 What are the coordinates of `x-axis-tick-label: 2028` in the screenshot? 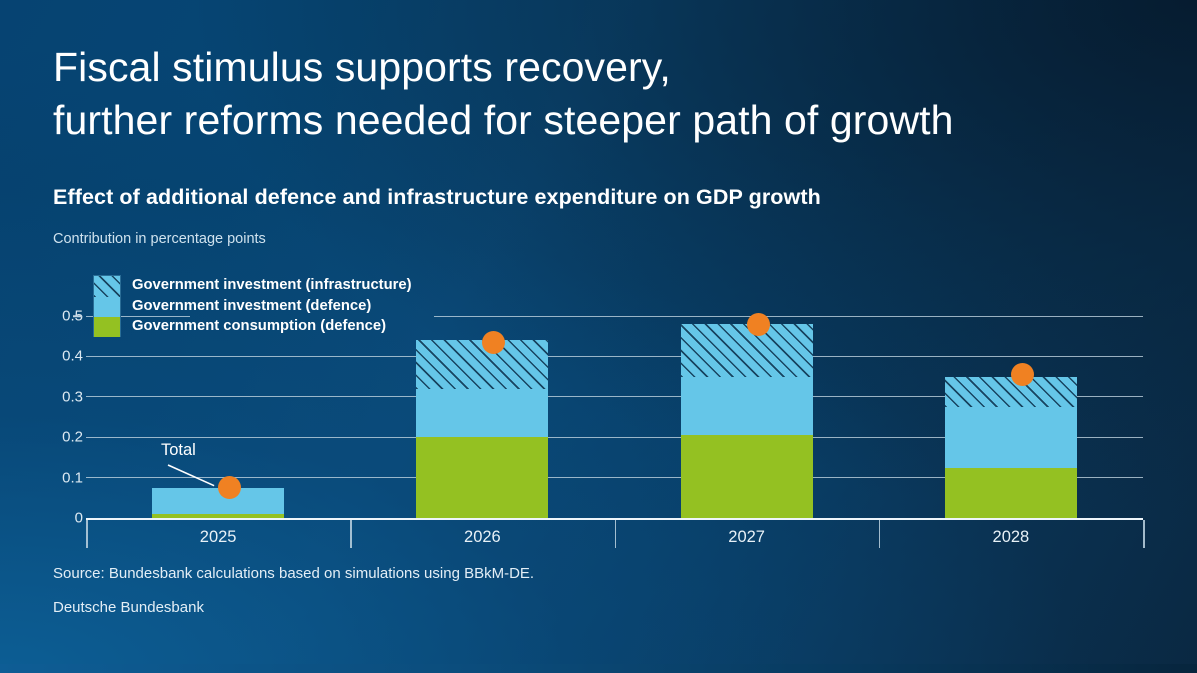 It's located at (1011, 537).